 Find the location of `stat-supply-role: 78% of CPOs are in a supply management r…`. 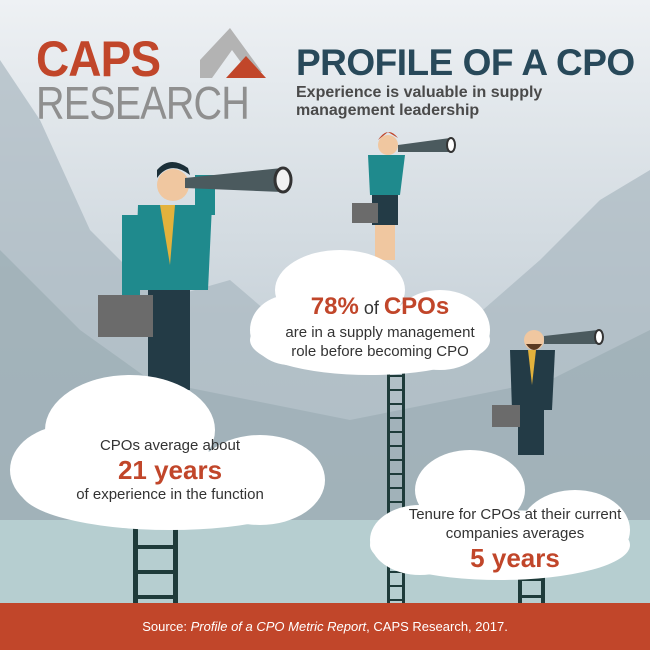

stat-supply-role: 78% of CPOs are in a supply management r… is located at coordinates (380, 326).